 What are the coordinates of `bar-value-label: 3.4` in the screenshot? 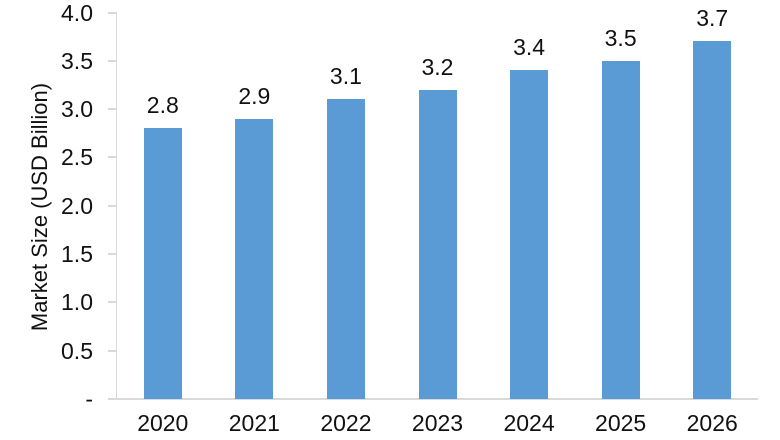 It's located at (529, 47).